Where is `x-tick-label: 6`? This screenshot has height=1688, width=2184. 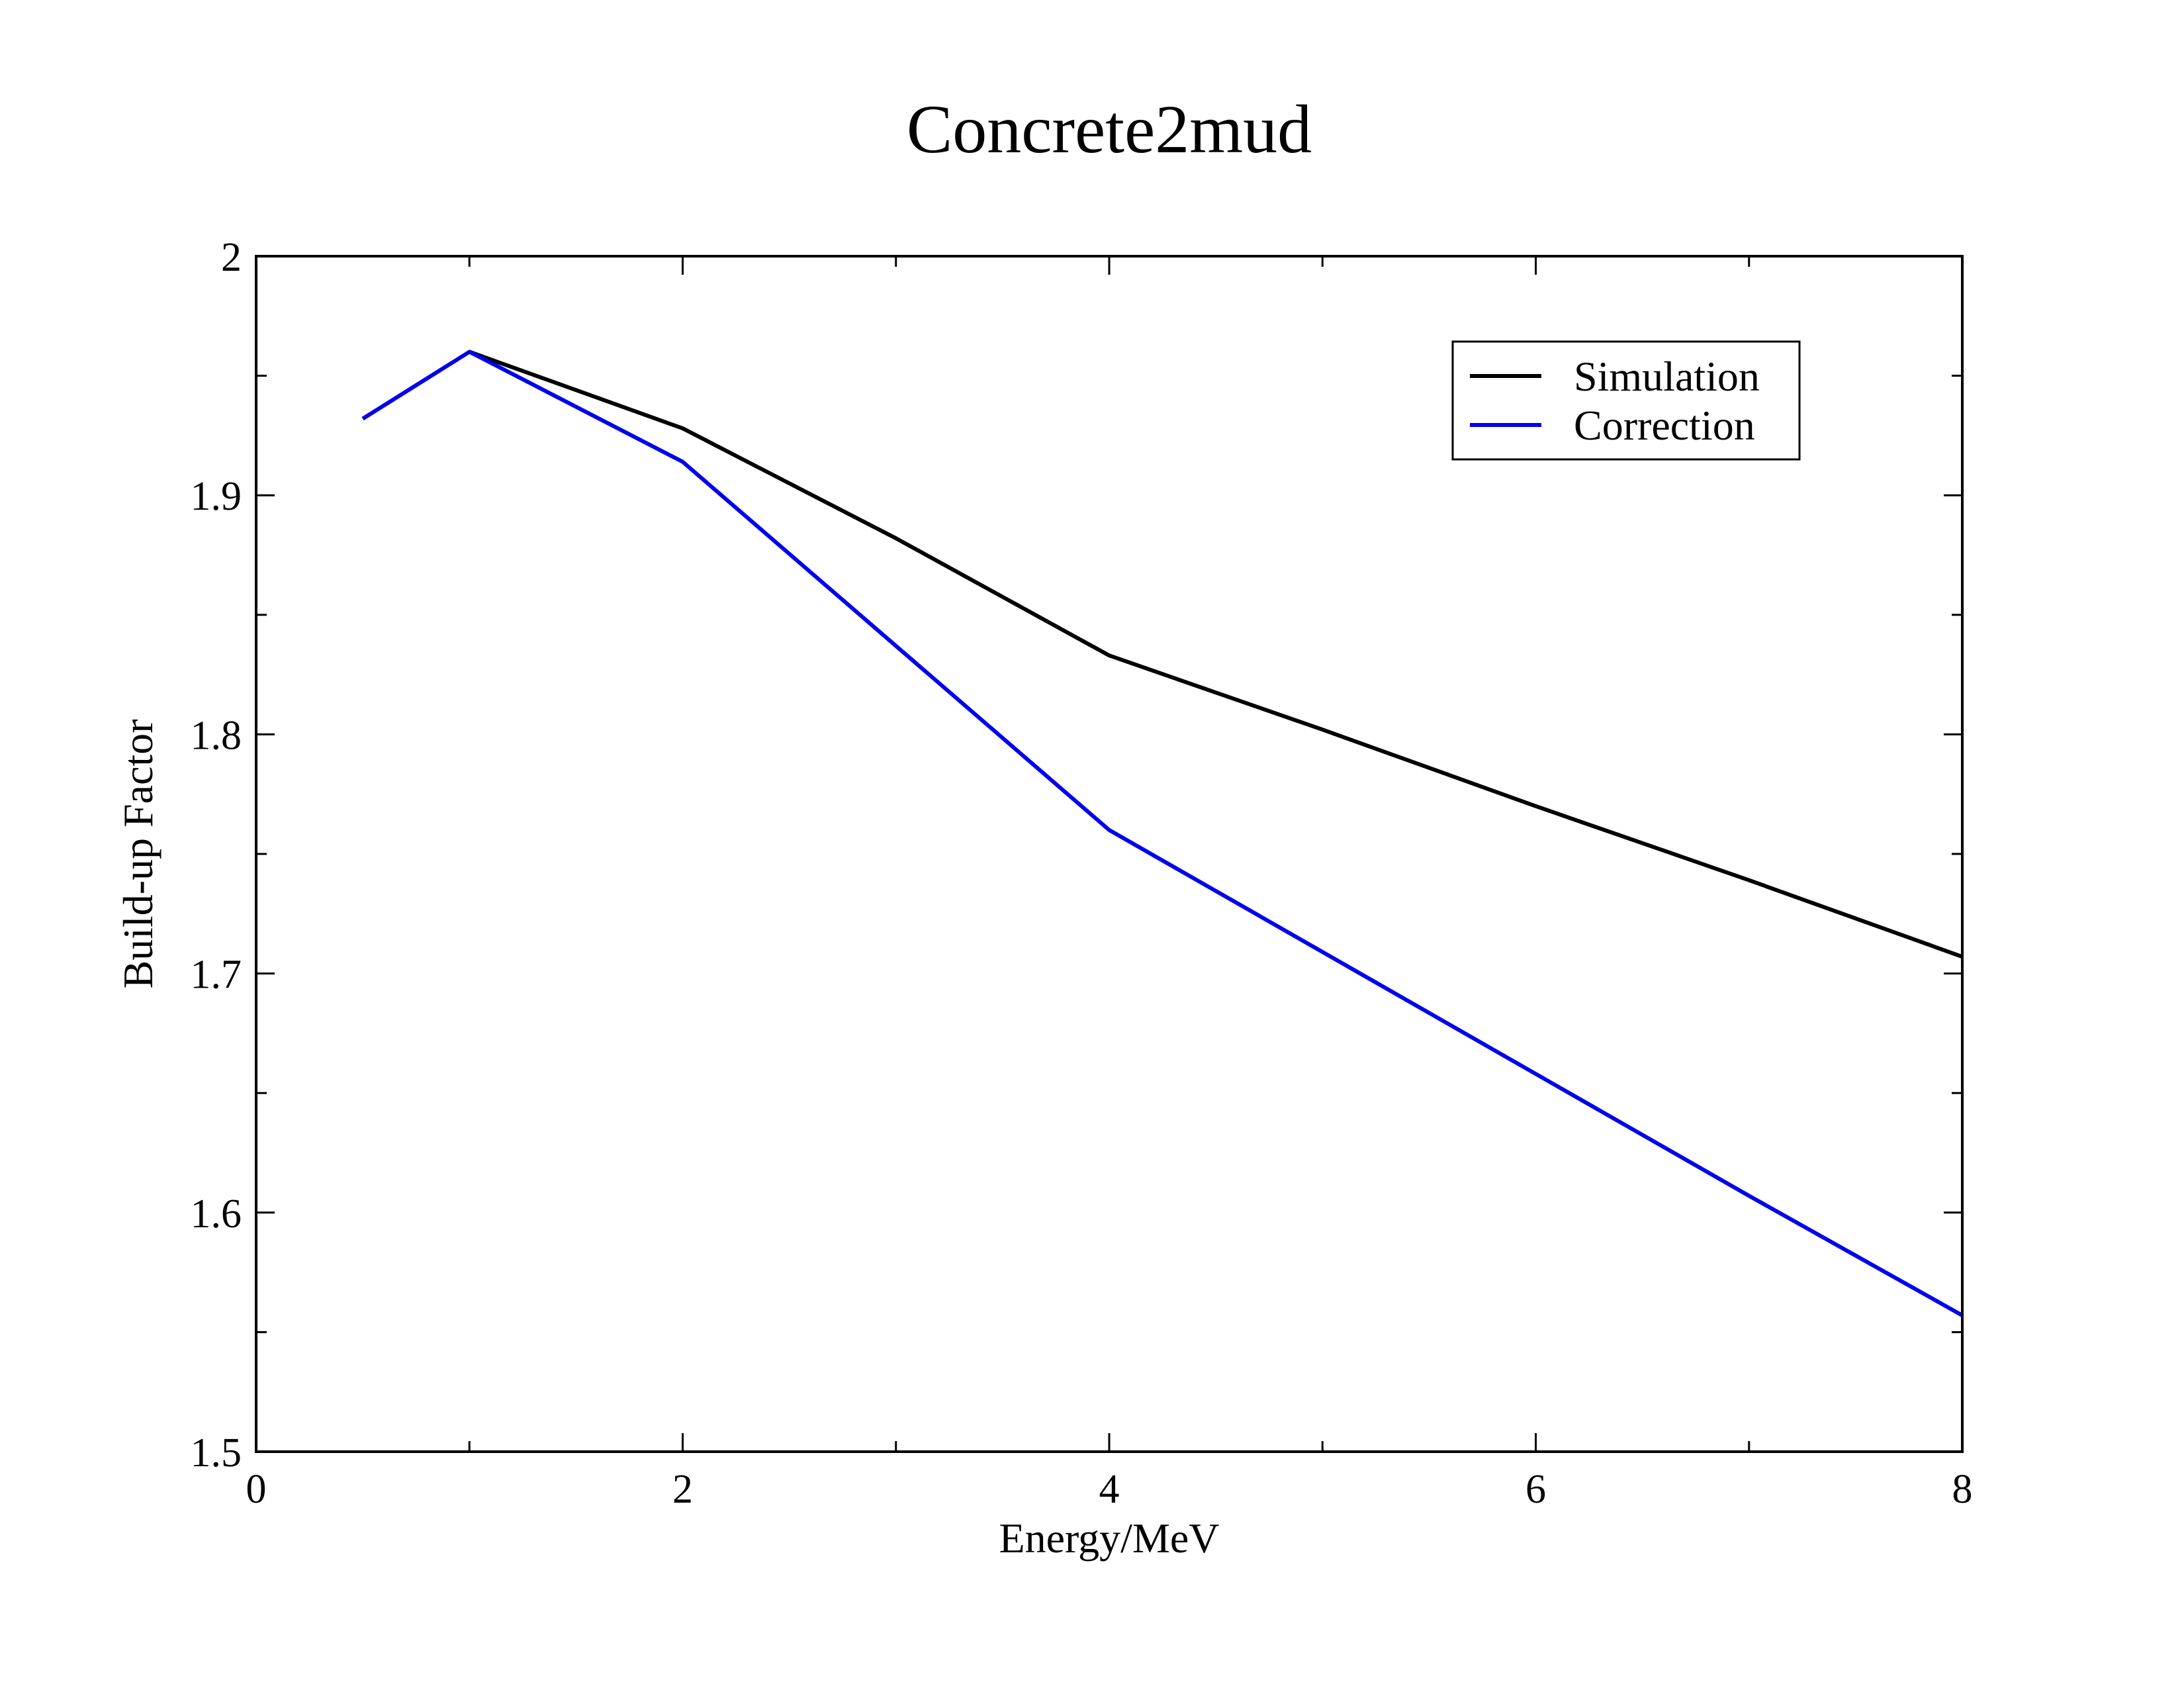
x-tick-label: 6 is located at coordinates (1535, 1489).